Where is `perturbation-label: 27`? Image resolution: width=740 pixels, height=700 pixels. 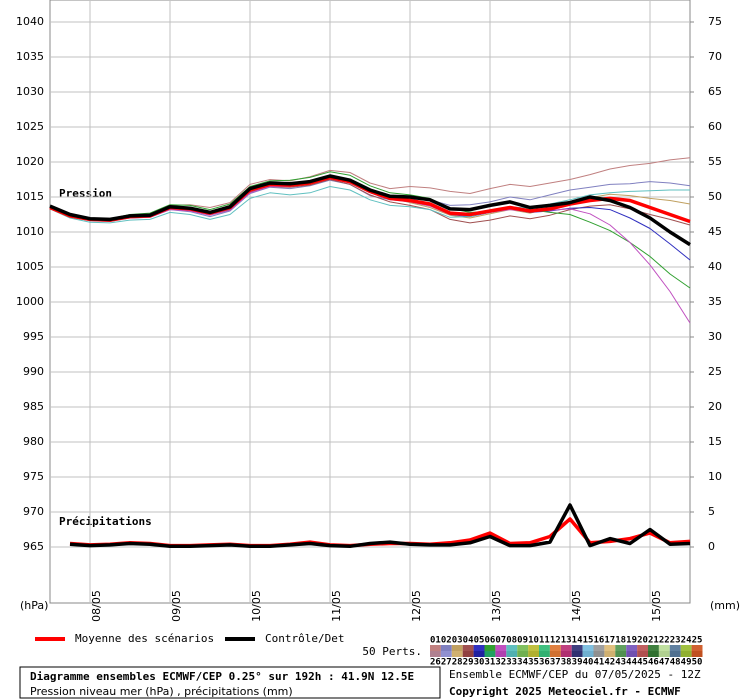
perturbation-label: 27 is located at coordinates (446, 663).